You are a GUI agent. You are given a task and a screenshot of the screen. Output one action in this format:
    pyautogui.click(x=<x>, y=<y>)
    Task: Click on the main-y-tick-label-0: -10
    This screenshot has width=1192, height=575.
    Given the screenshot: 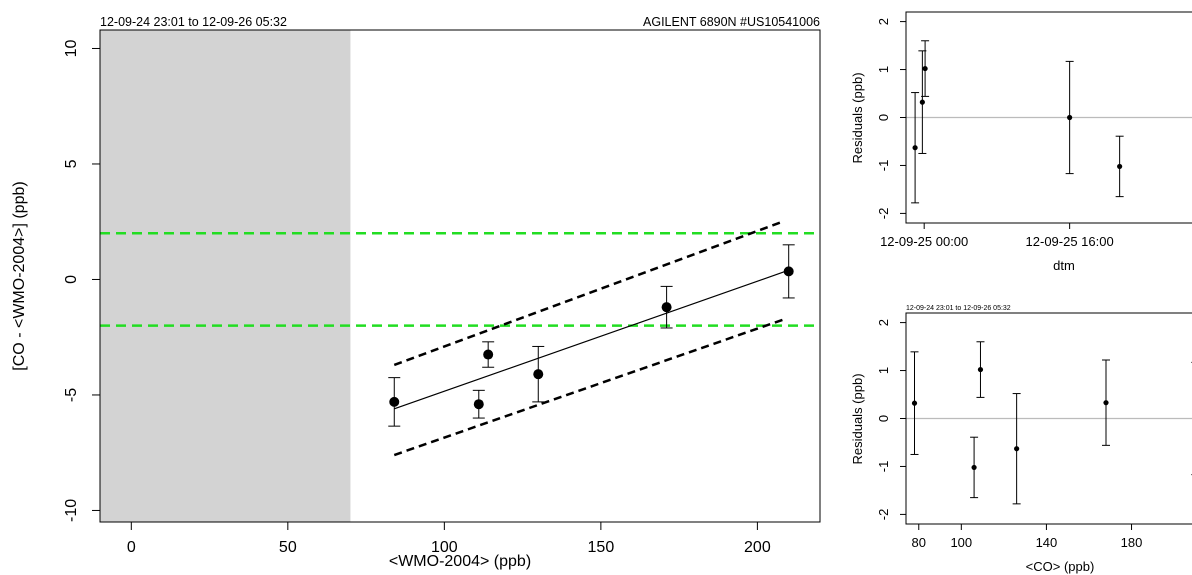 What is the action you would take?
    pyautogui.click(x=71, y=510)
    